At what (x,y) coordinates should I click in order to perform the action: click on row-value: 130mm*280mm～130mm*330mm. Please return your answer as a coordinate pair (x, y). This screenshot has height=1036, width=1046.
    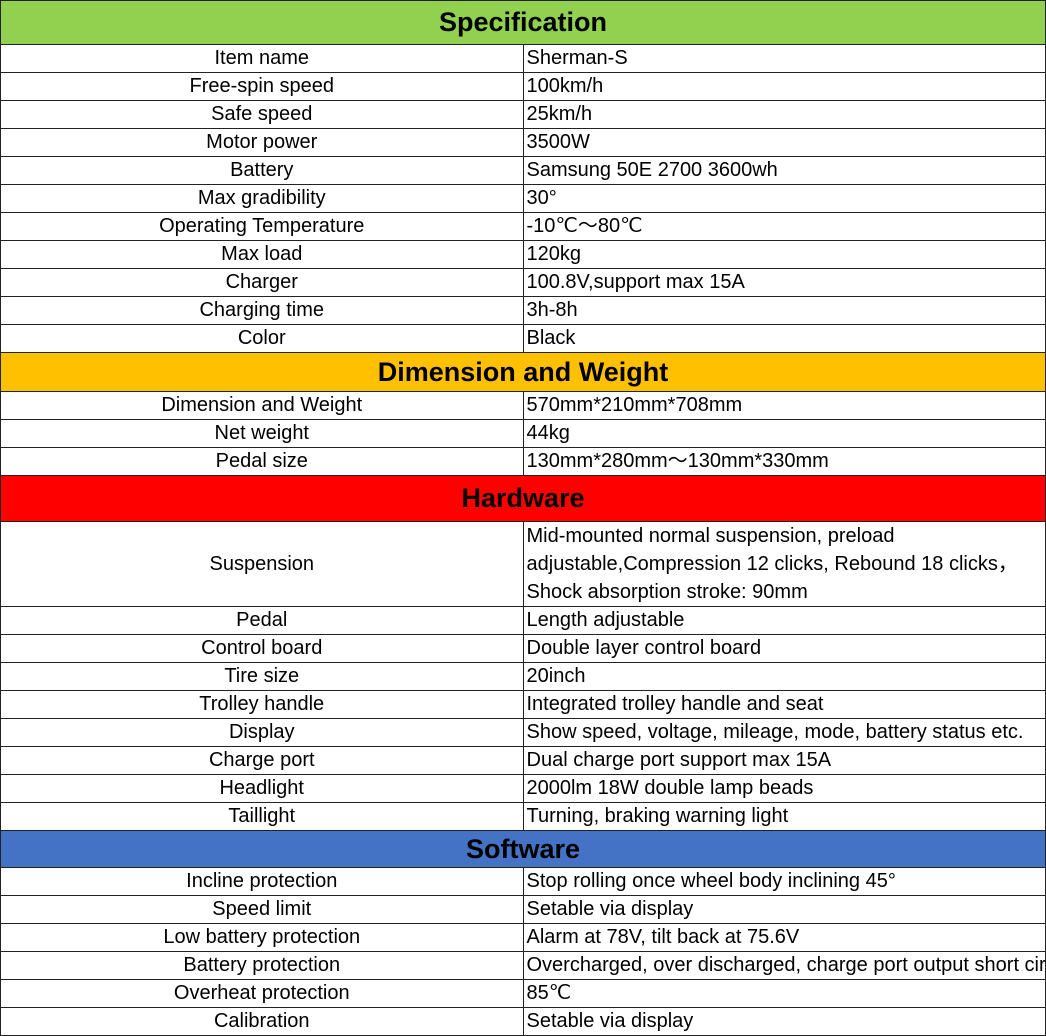
    Looking at the image, I should click on (784, 461).